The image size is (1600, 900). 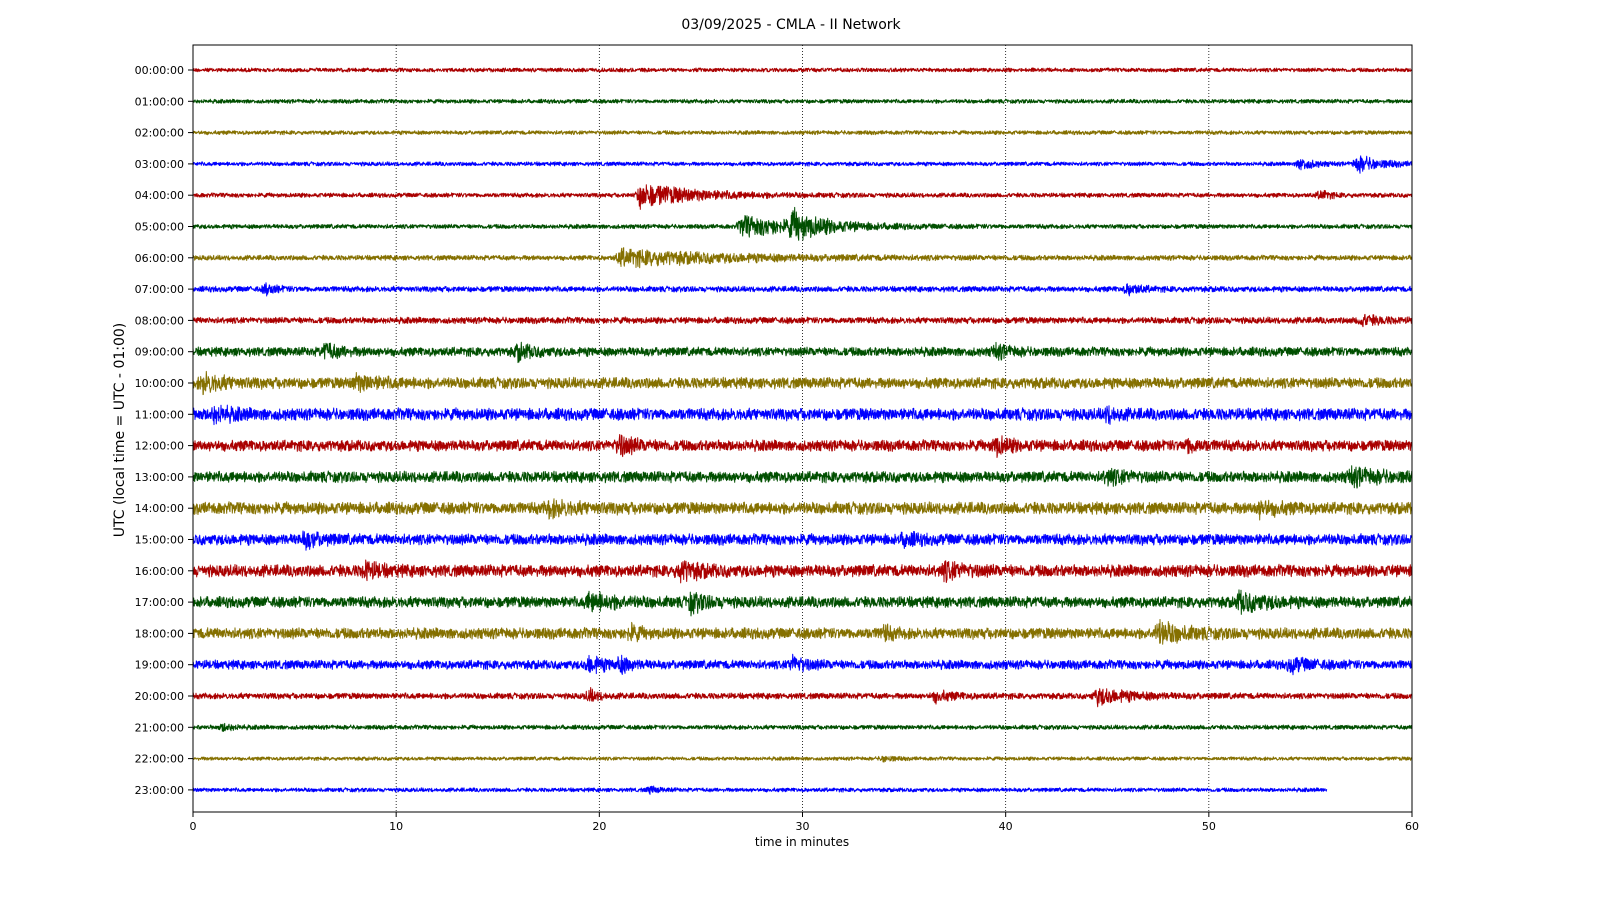 What do you see at coordinates (802, 320) in the screenshot?
I see `trace-08h` at bounding box center [802, 320].